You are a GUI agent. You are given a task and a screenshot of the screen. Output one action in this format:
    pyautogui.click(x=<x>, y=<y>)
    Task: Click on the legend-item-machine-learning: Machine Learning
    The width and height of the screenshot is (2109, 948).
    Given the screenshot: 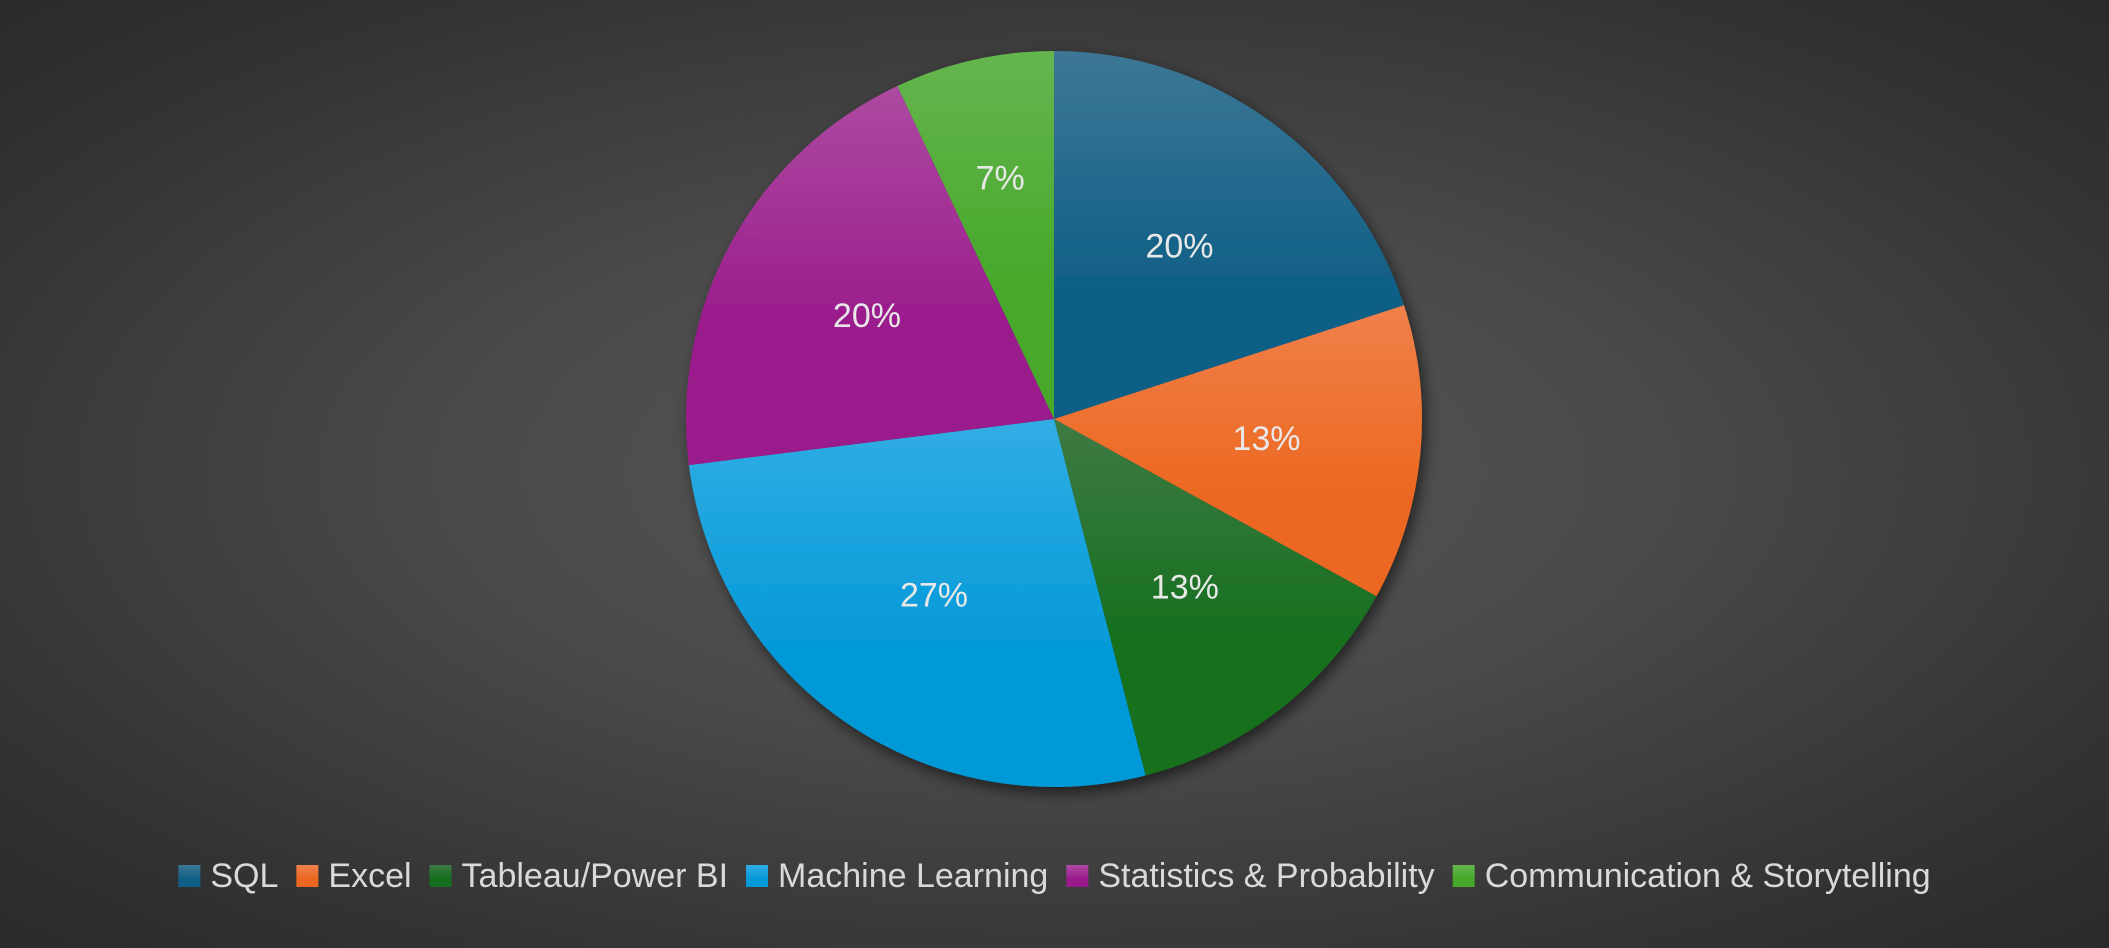 What is the action you would take?
    pyautogui.click(x=897, y=876)
    